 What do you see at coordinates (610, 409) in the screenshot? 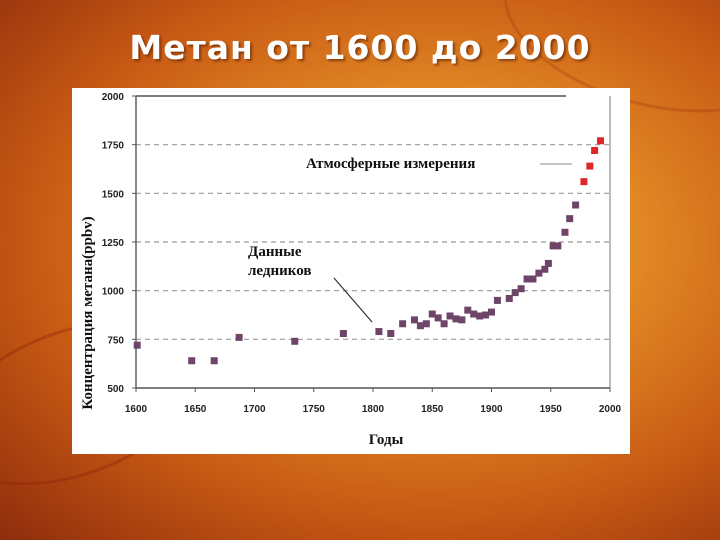
I see `x-tick-label: 2000` at bounding box center [610, 409].